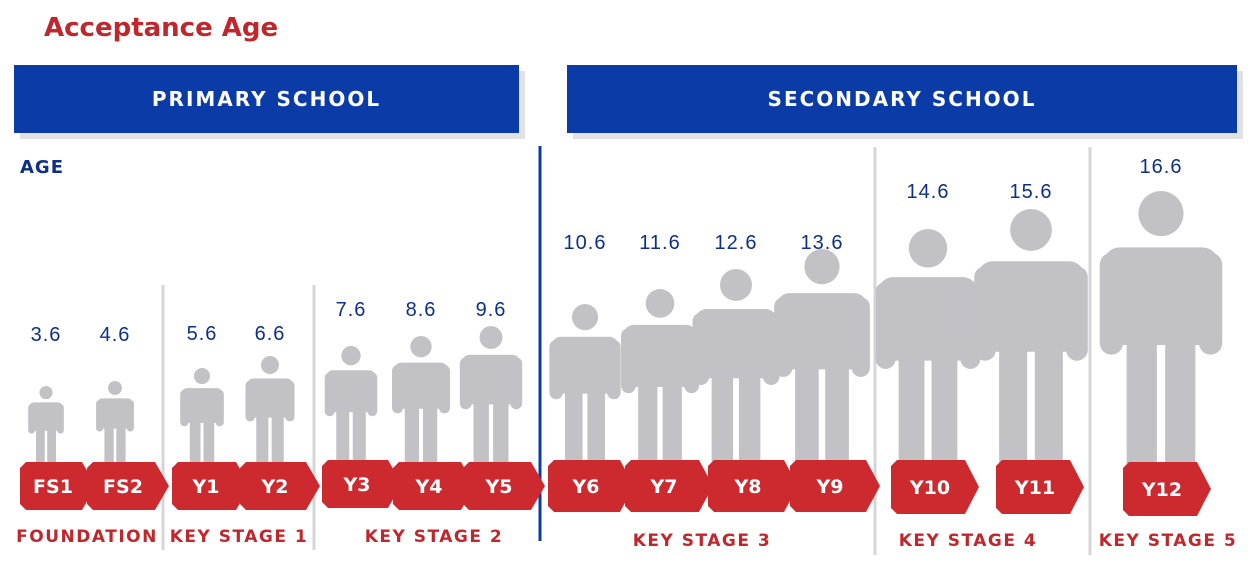  What do you see at coordinates (42, 167) in the screenshot?
I see `age-axis-label: AGE` at bounding box center [42, 167].